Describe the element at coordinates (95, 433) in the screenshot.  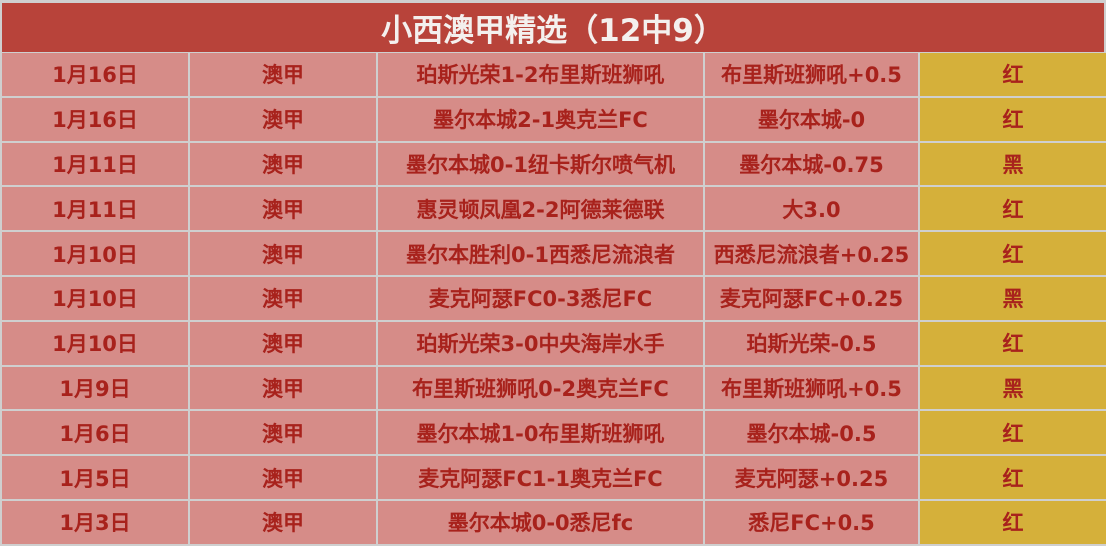
I see `cell-date: 1月6日` at that location.